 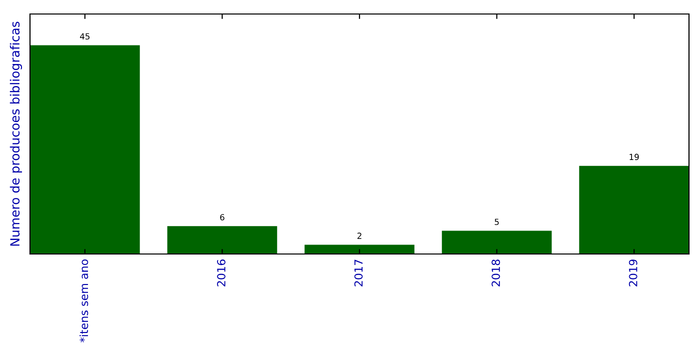 What do you see at coordinates (221, 273) in the screenshot?
I see `x-tick-label: 2016` at bounding box center [221, 273].